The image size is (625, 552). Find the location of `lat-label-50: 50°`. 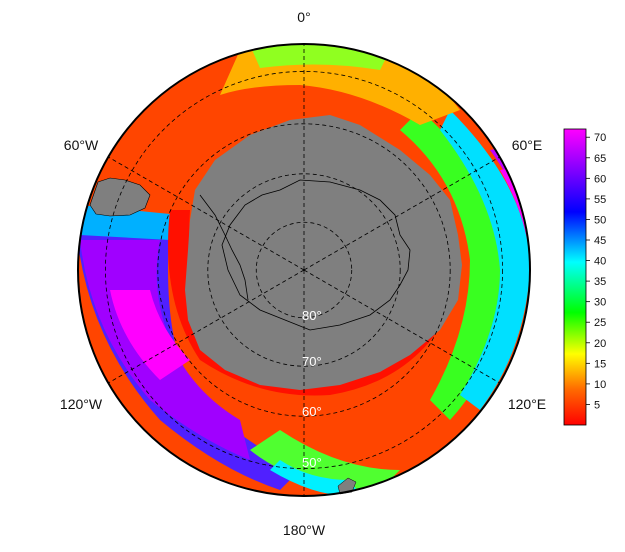

lat-label-50: 50° is located at coordinates (312, 462).